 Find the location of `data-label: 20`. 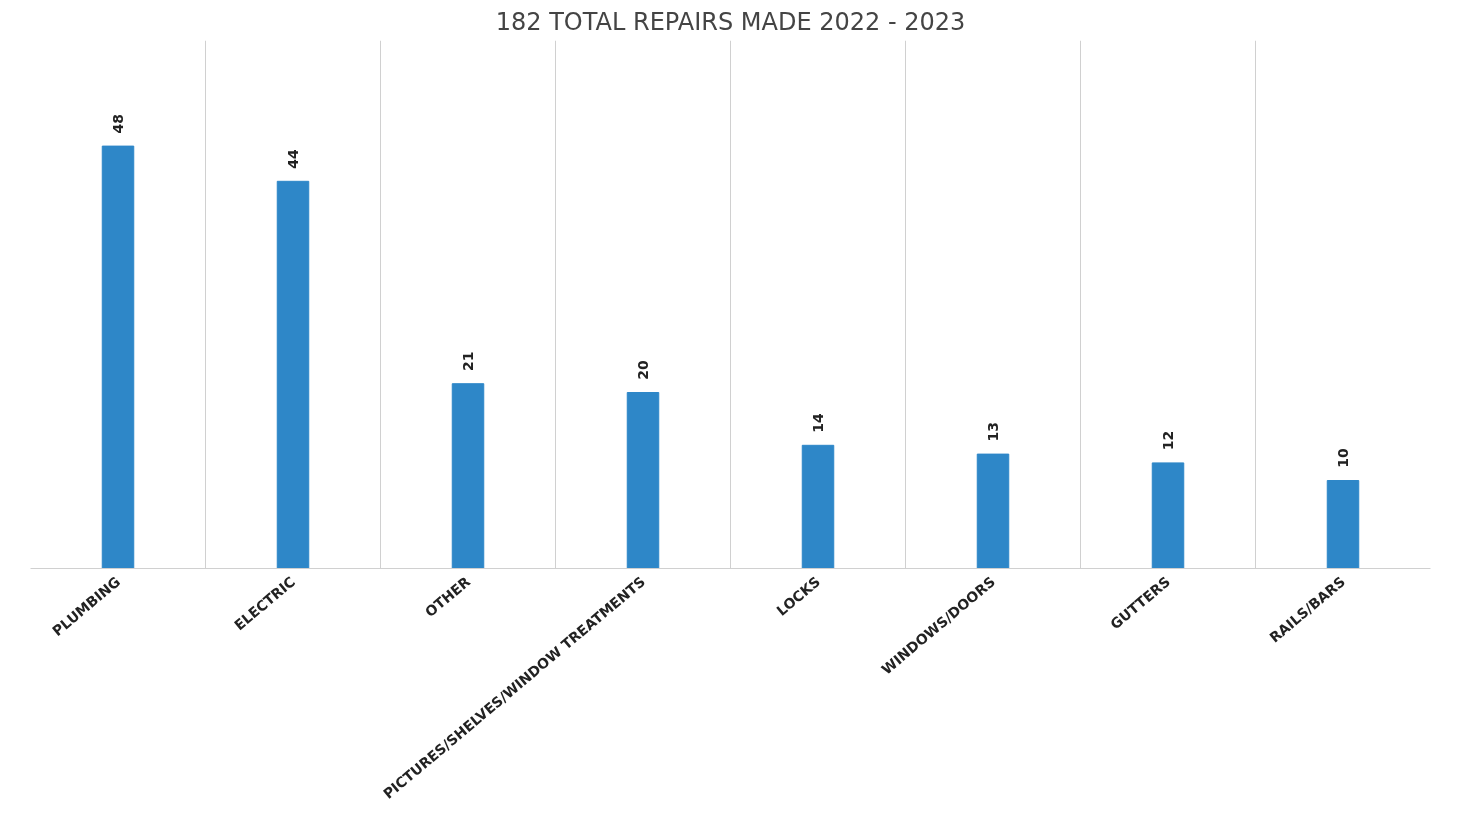

data-label: 20 is located at coordinates (643, 370).